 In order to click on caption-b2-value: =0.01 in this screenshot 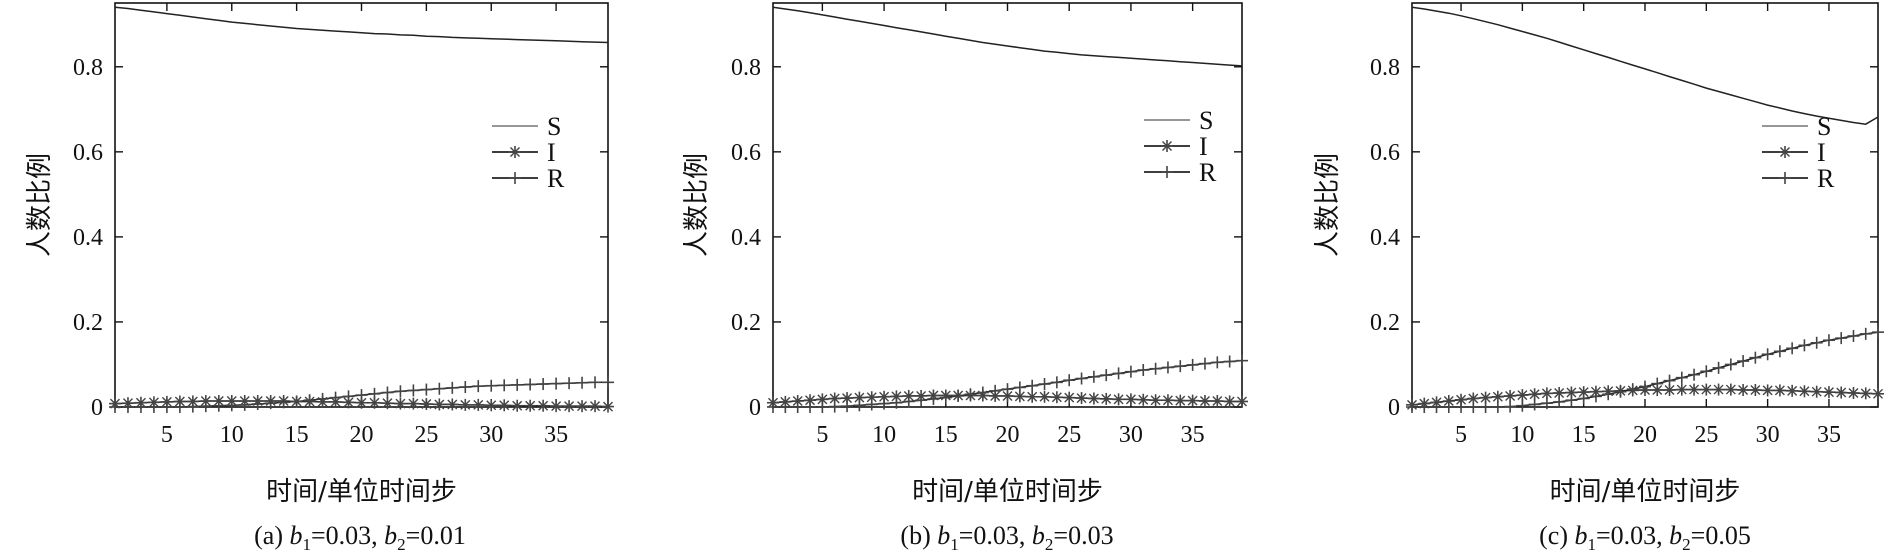, I will do `click(436, 535)`.